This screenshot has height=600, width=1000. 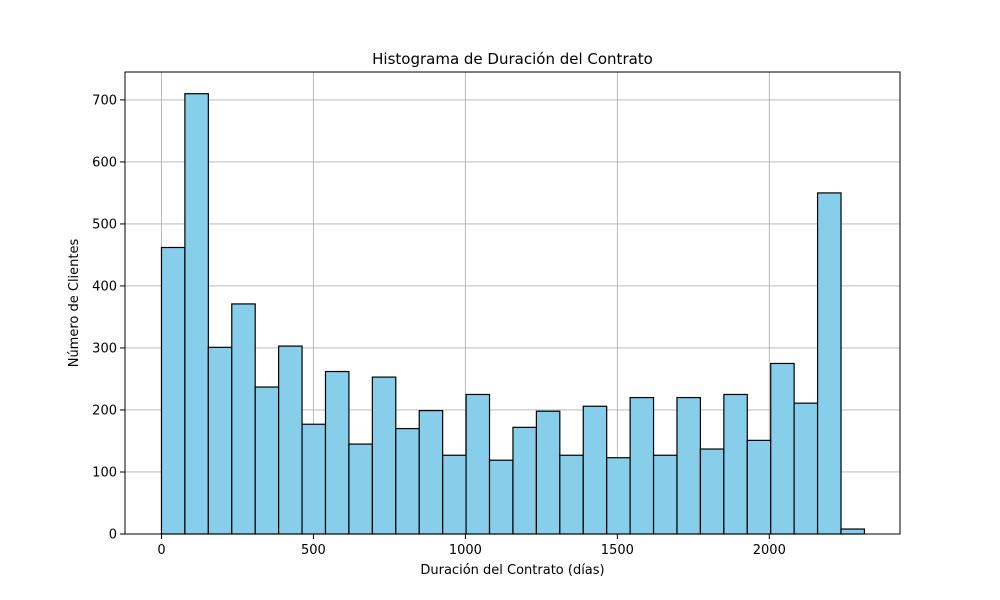 What do you see at coordinates (104, 224) in the screenshot?
I see `y-tick-label: 500` at bounding box center [104, 224].